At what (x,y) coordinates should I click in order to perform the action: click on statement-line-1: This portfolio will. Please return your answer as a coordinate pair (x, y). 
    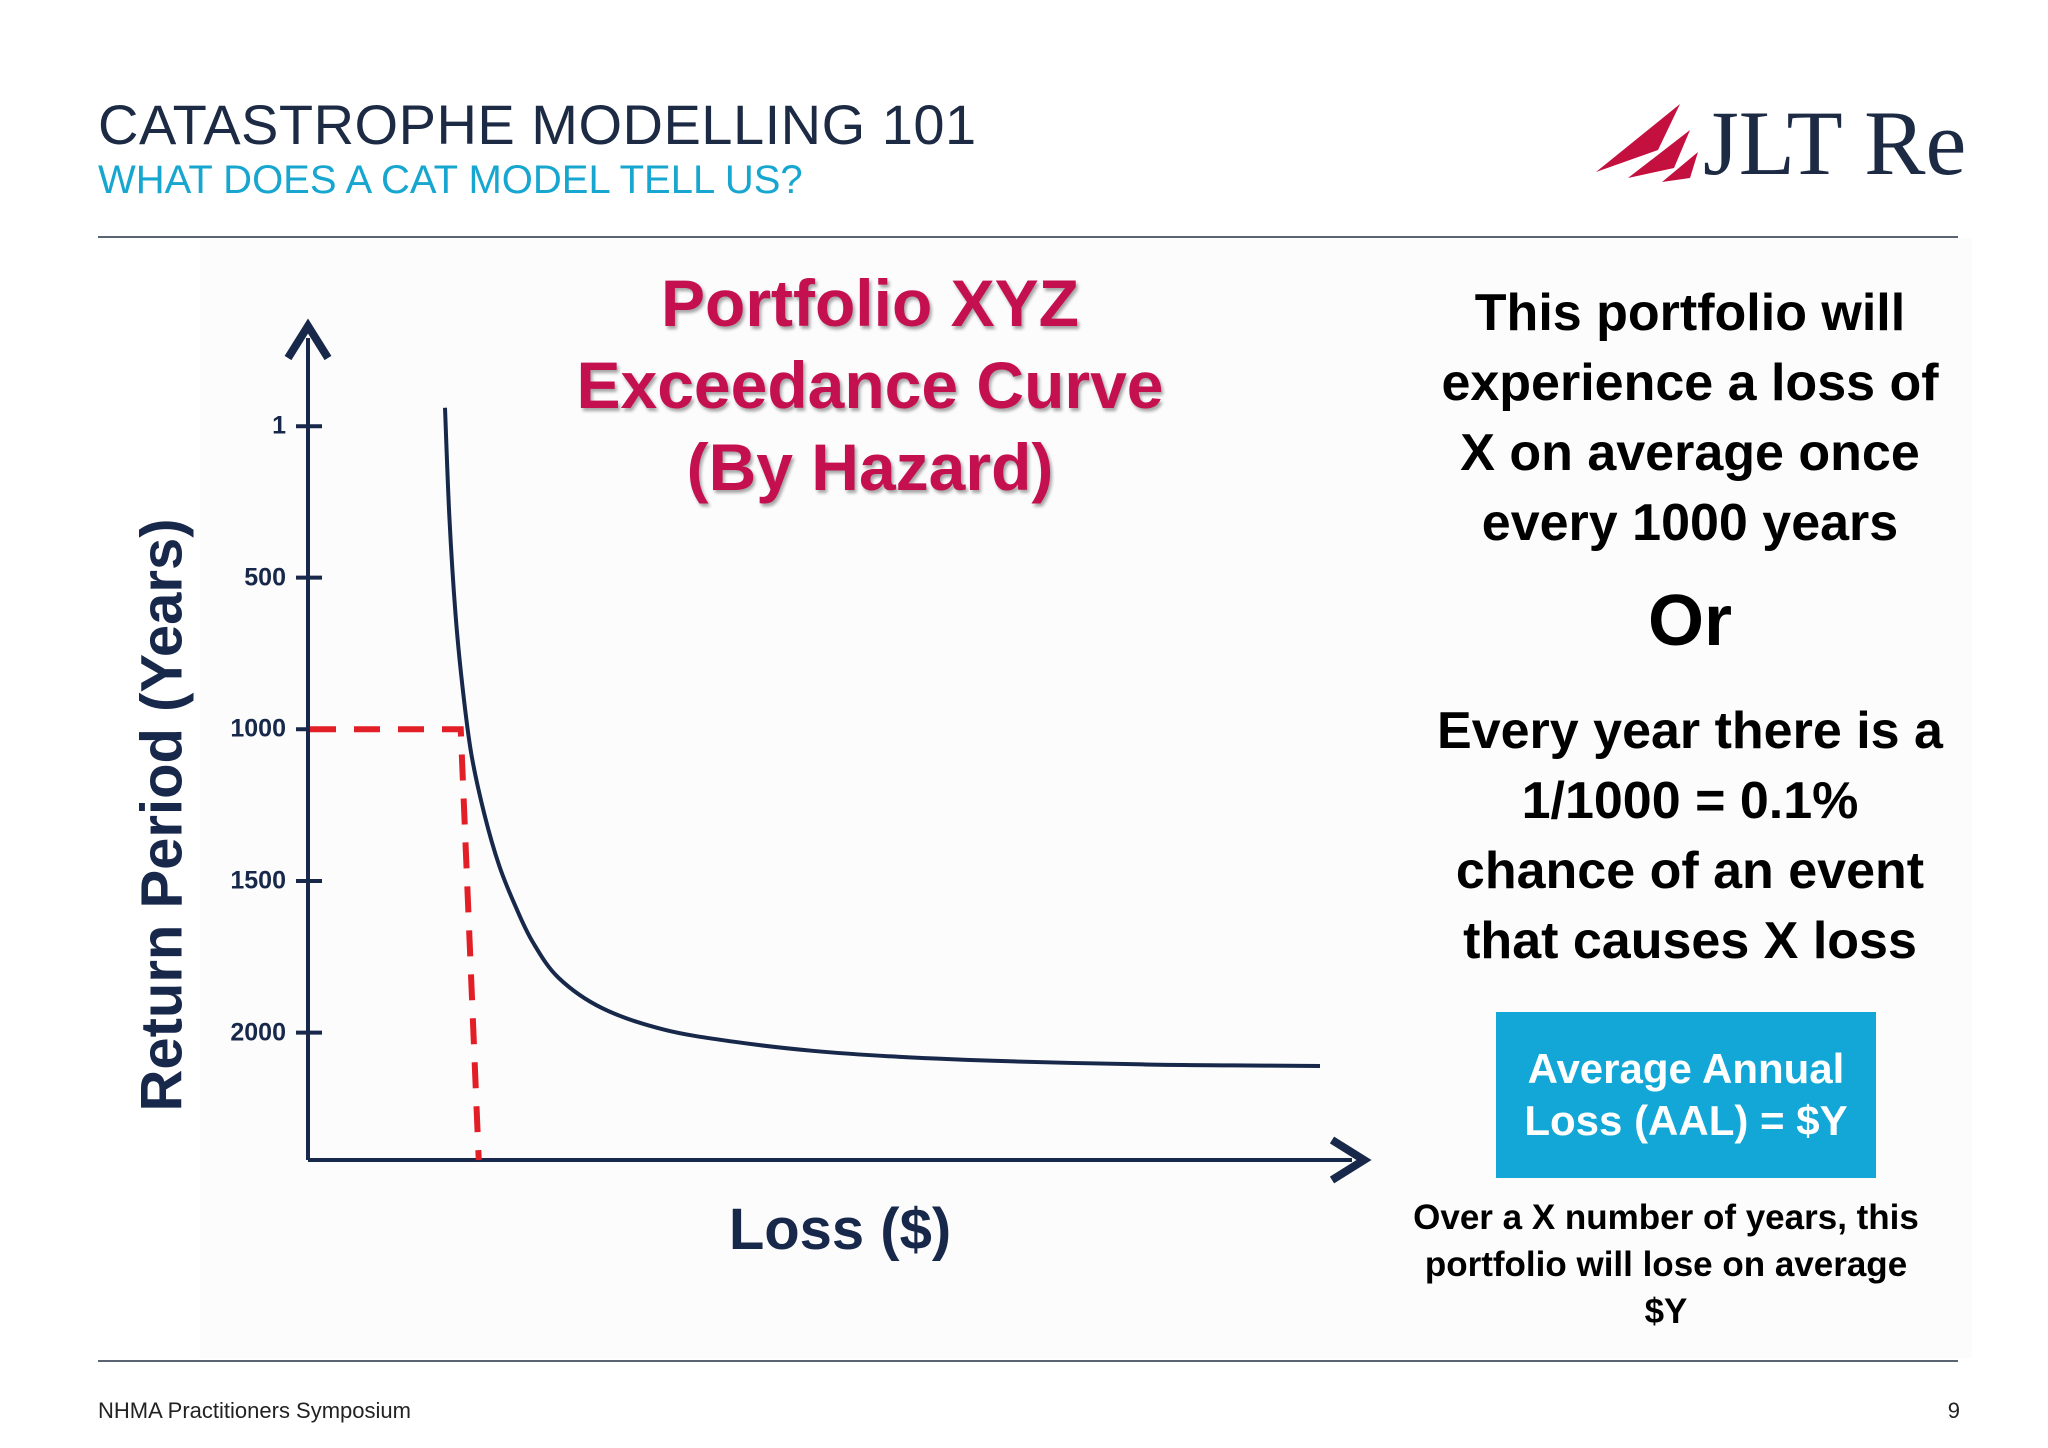
    Looking at the image, I should click on (1690, 313).